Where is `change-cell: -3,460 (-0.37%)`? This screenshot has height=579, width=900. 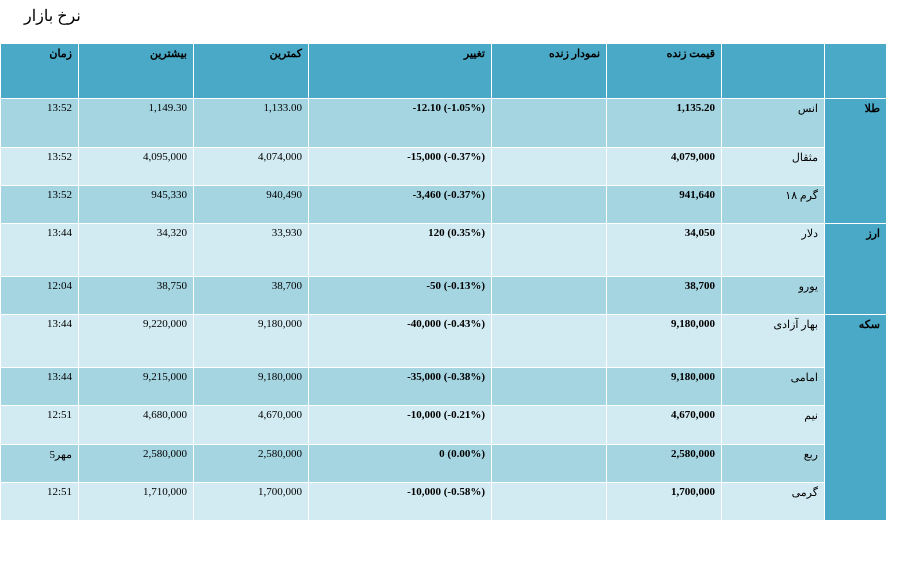 change-cell: -3,460 (-0.37%) is located at coordinates (400, 204).